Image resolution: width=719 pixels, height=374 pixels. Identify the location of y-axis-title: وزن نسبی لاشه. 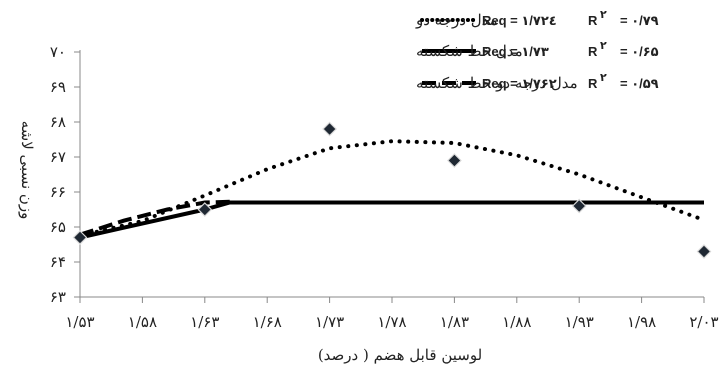
(27, 170).